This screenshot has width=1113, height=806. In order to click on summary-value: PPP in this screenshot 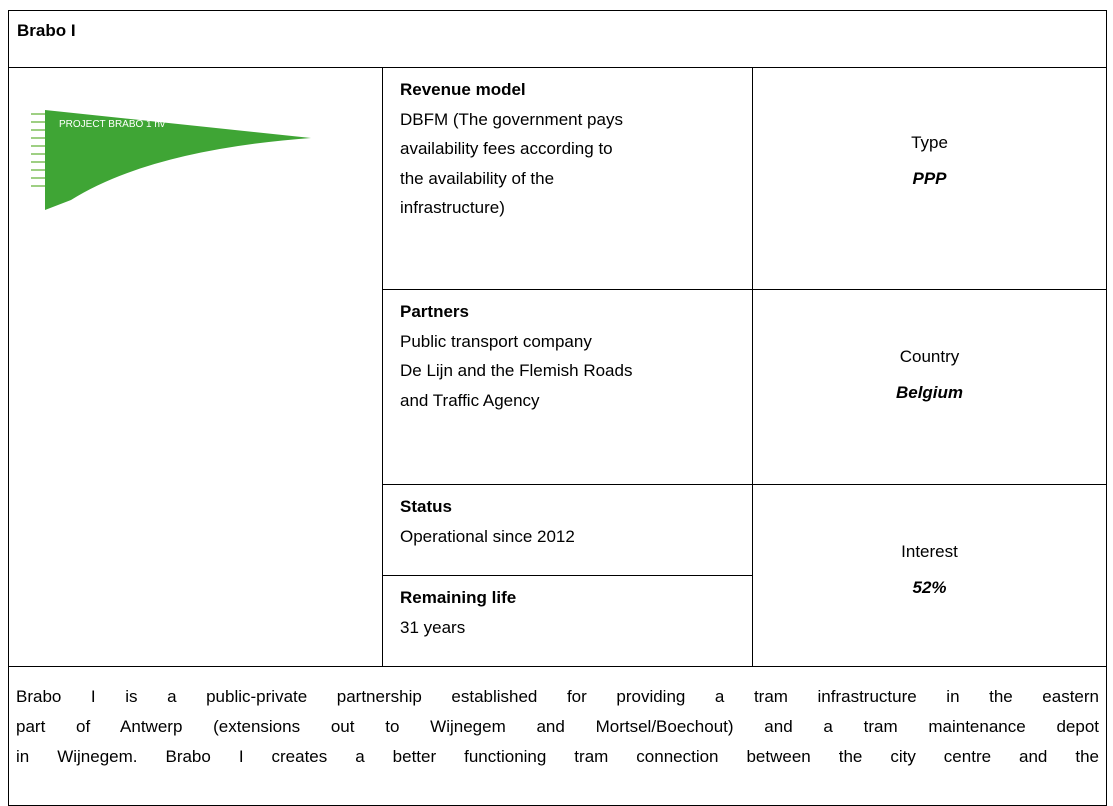, I will do `click(929, 178)`.